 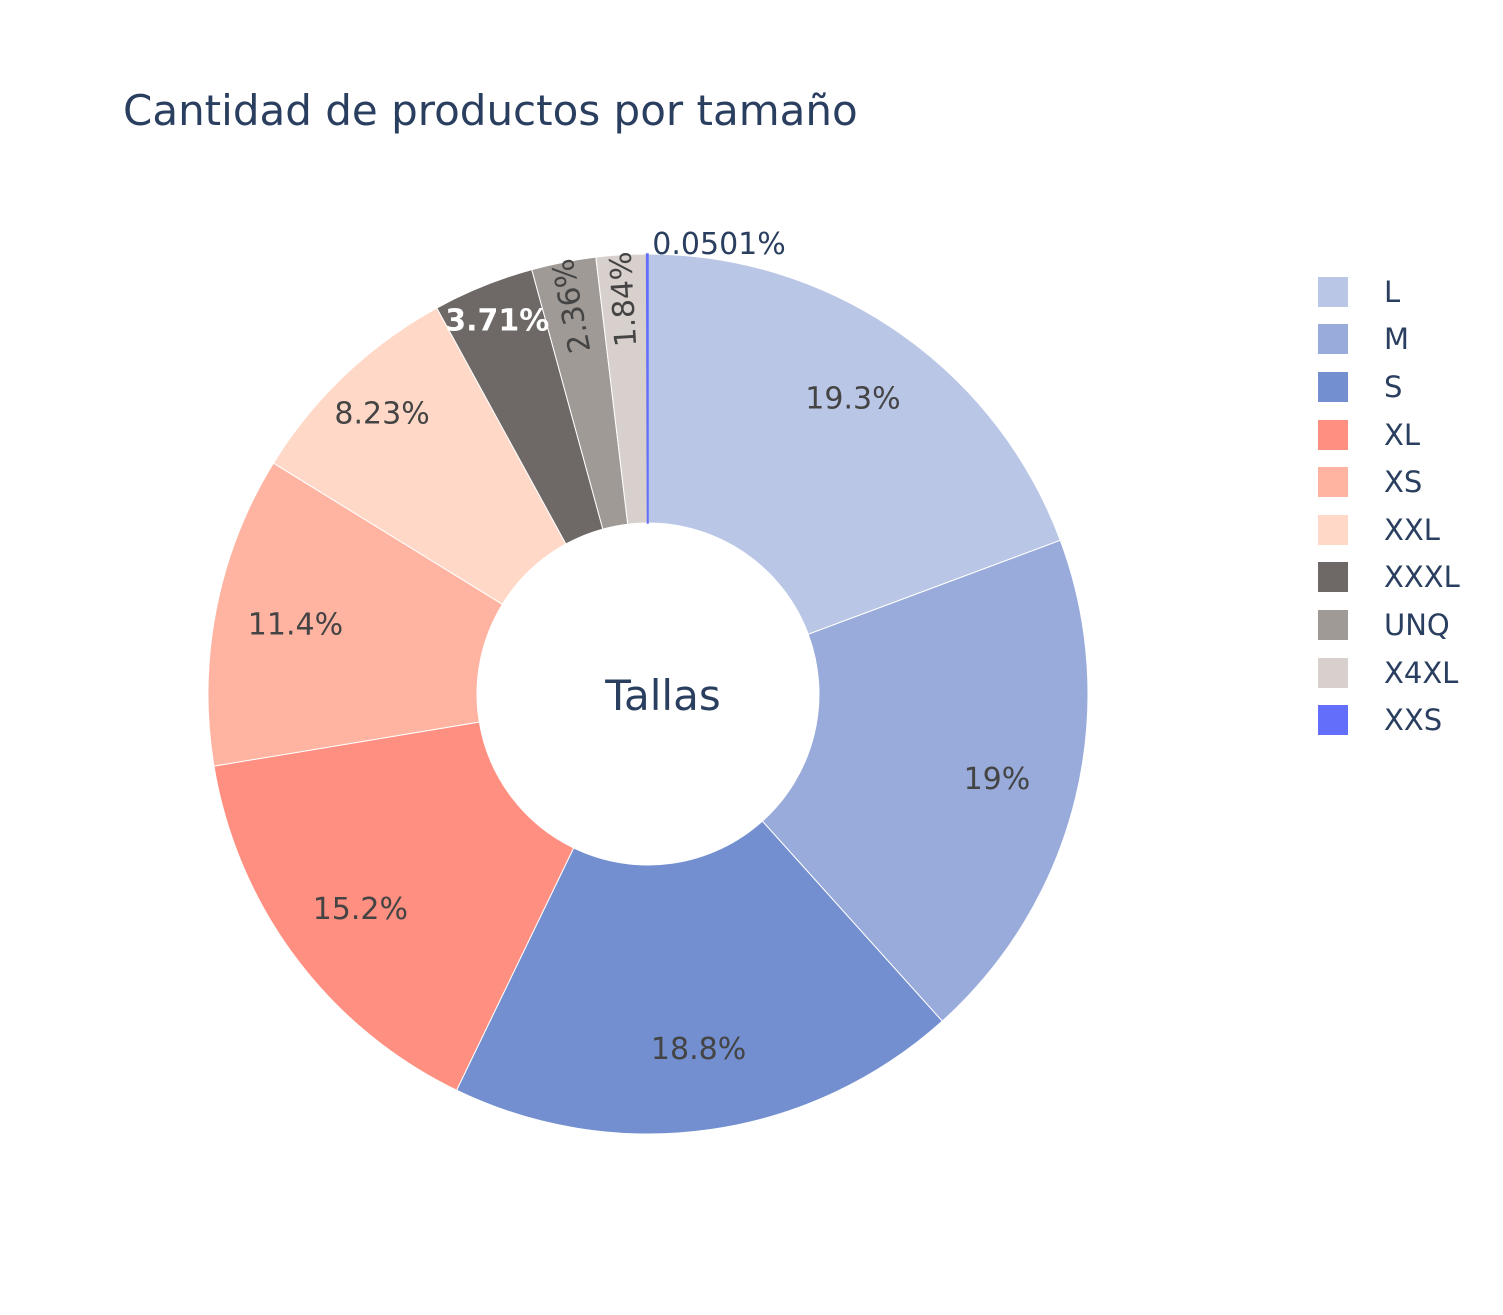 I want to click on slice-m, so click(x=925, y=780).